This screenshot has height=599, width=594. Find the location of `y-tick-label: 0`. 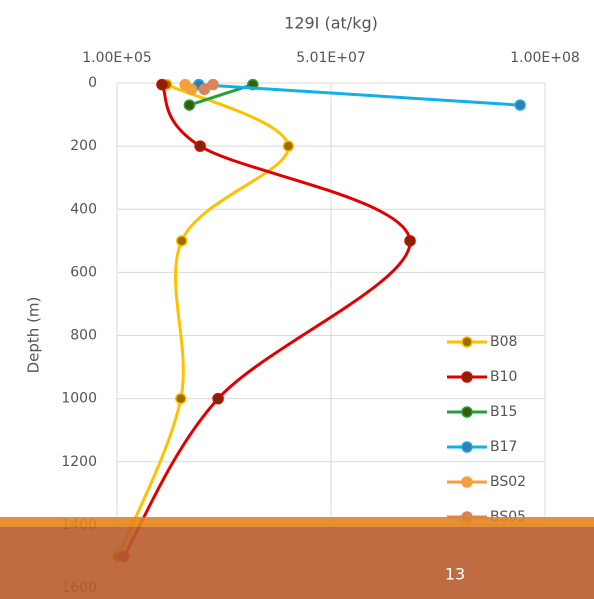

y-tick-label: 0 is located at coordinates (92, 83).